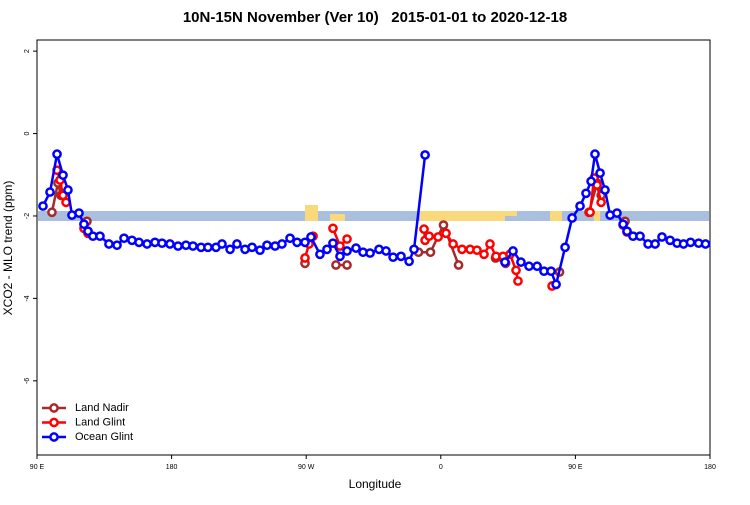  I want to click on band-ocean, so click(373, 216).